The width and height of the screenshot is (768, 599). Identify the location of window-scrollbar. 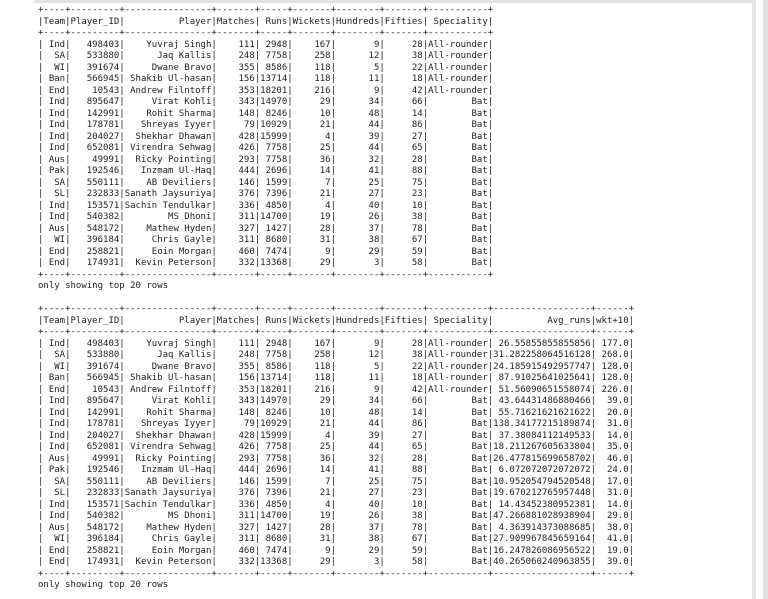
(765, 299).